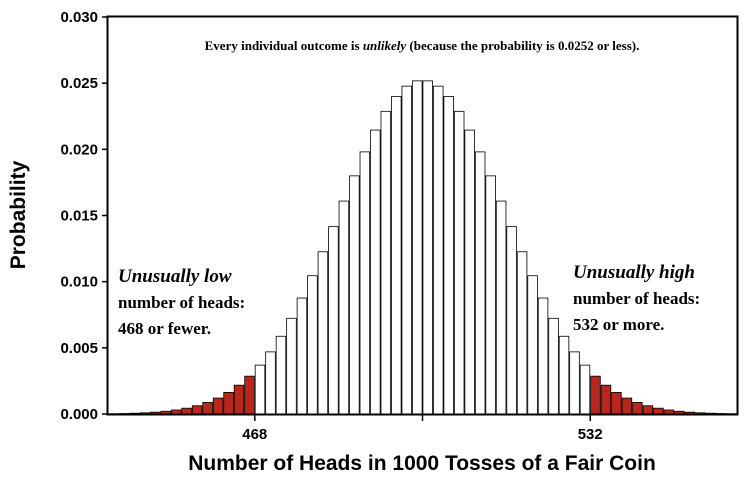 This screenshot has height=481, width=750. I want to click on y-tick-labels: 0.000 0.005 0.010 0.015 0.020 0.025 0.030, so click(79, 216).